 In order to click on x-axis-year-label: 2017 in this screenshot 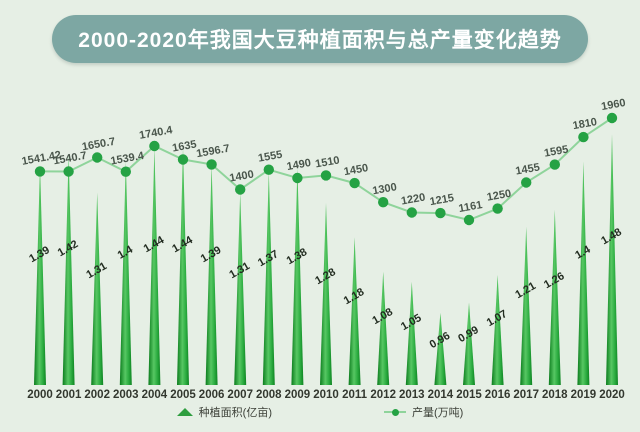, I will do `click(526, 395)`.